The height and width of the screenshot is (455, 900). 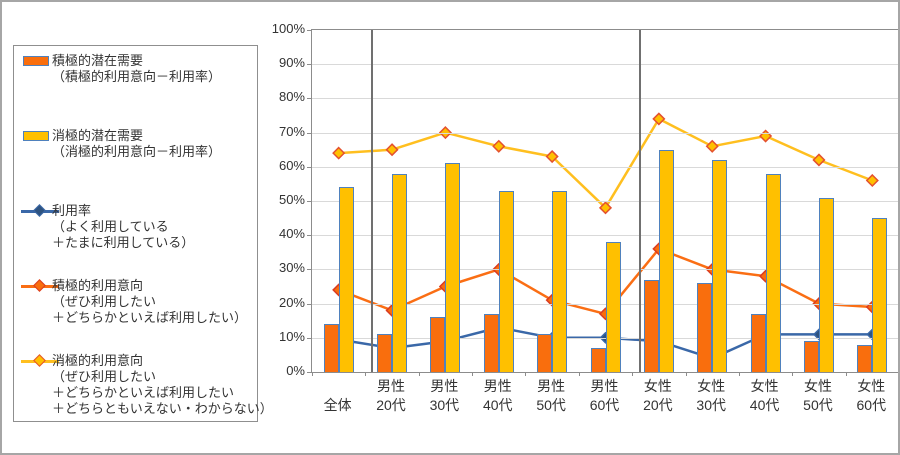 What do you see at coordinates (604, 386) in the screenshot?
I see `x-label-line1-5: 男性` at bounding box center [604, 386].